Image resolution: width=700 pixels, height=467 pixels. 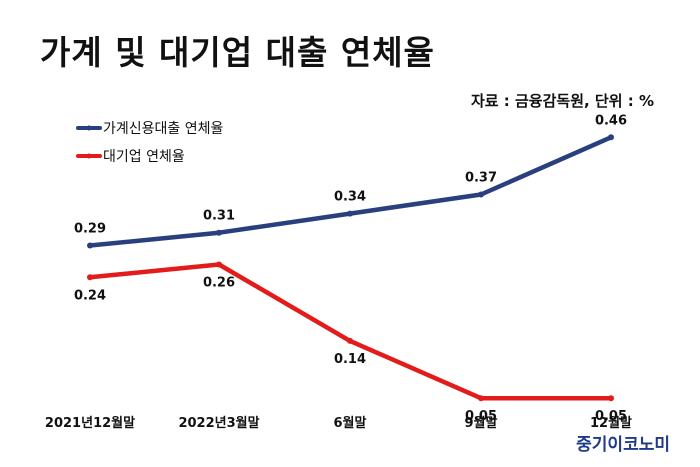 I want to click on data-label-0-2: 0.34, so click(x=350, y=197).